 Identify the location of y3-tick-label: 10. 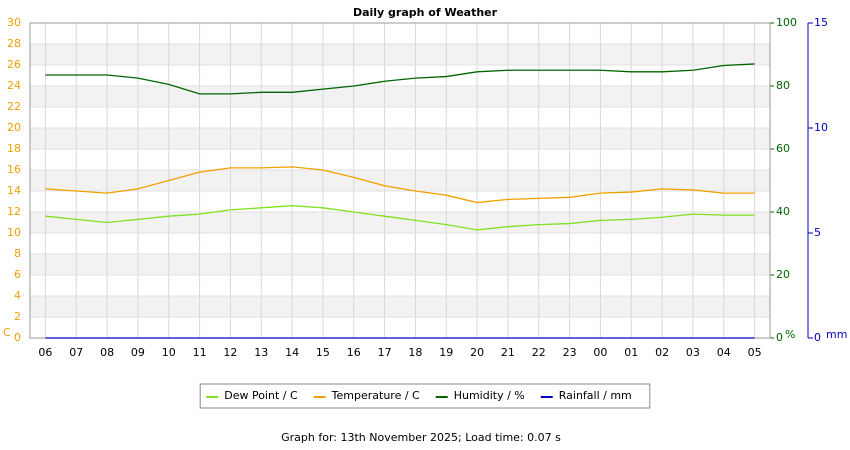
(821, 127).